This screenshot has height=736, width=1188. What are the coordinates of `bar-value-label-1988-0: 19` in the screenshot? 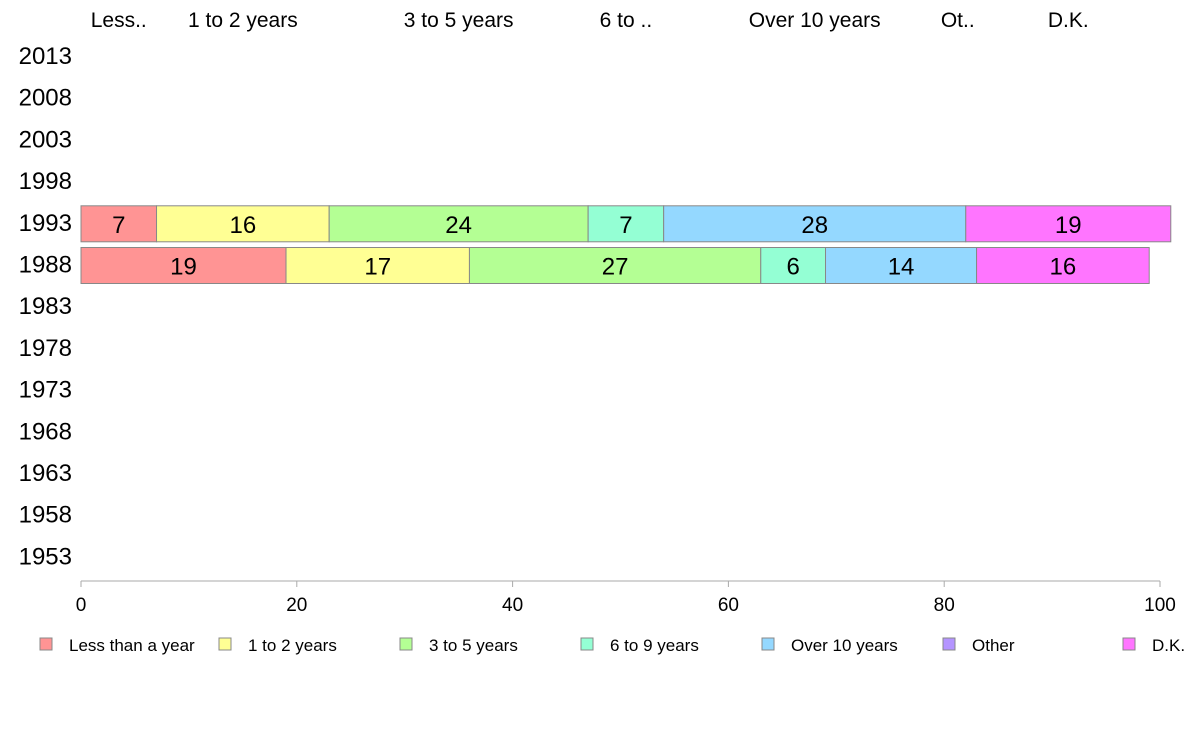 It's located at (183, 267).